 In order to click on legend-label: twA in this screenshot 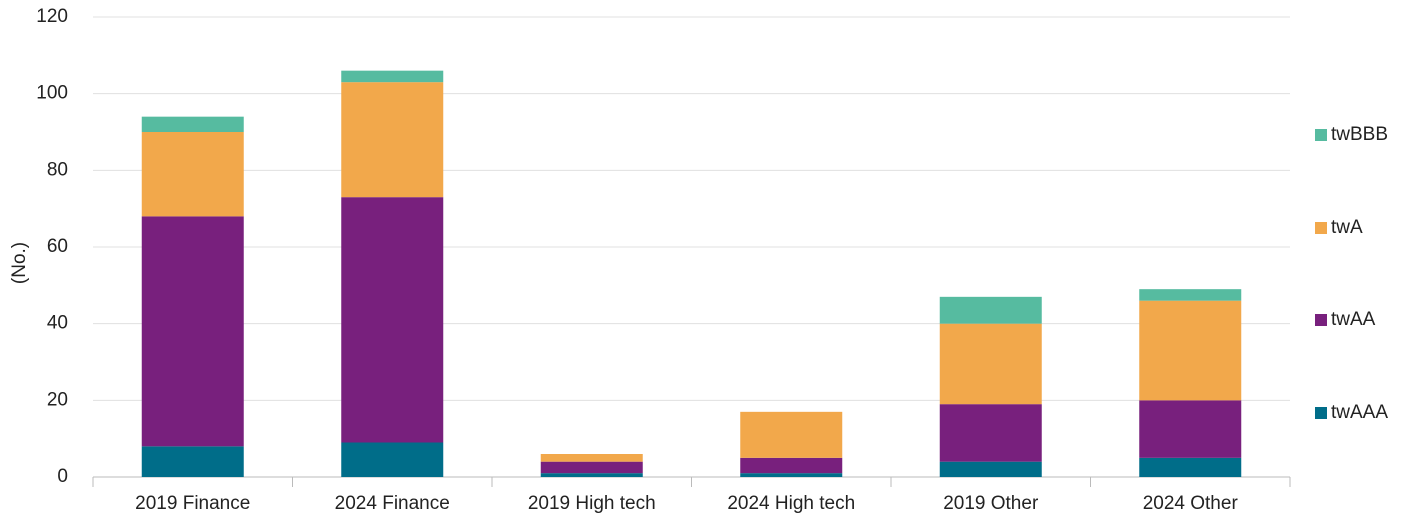, I will do `click(1347, 227)`.